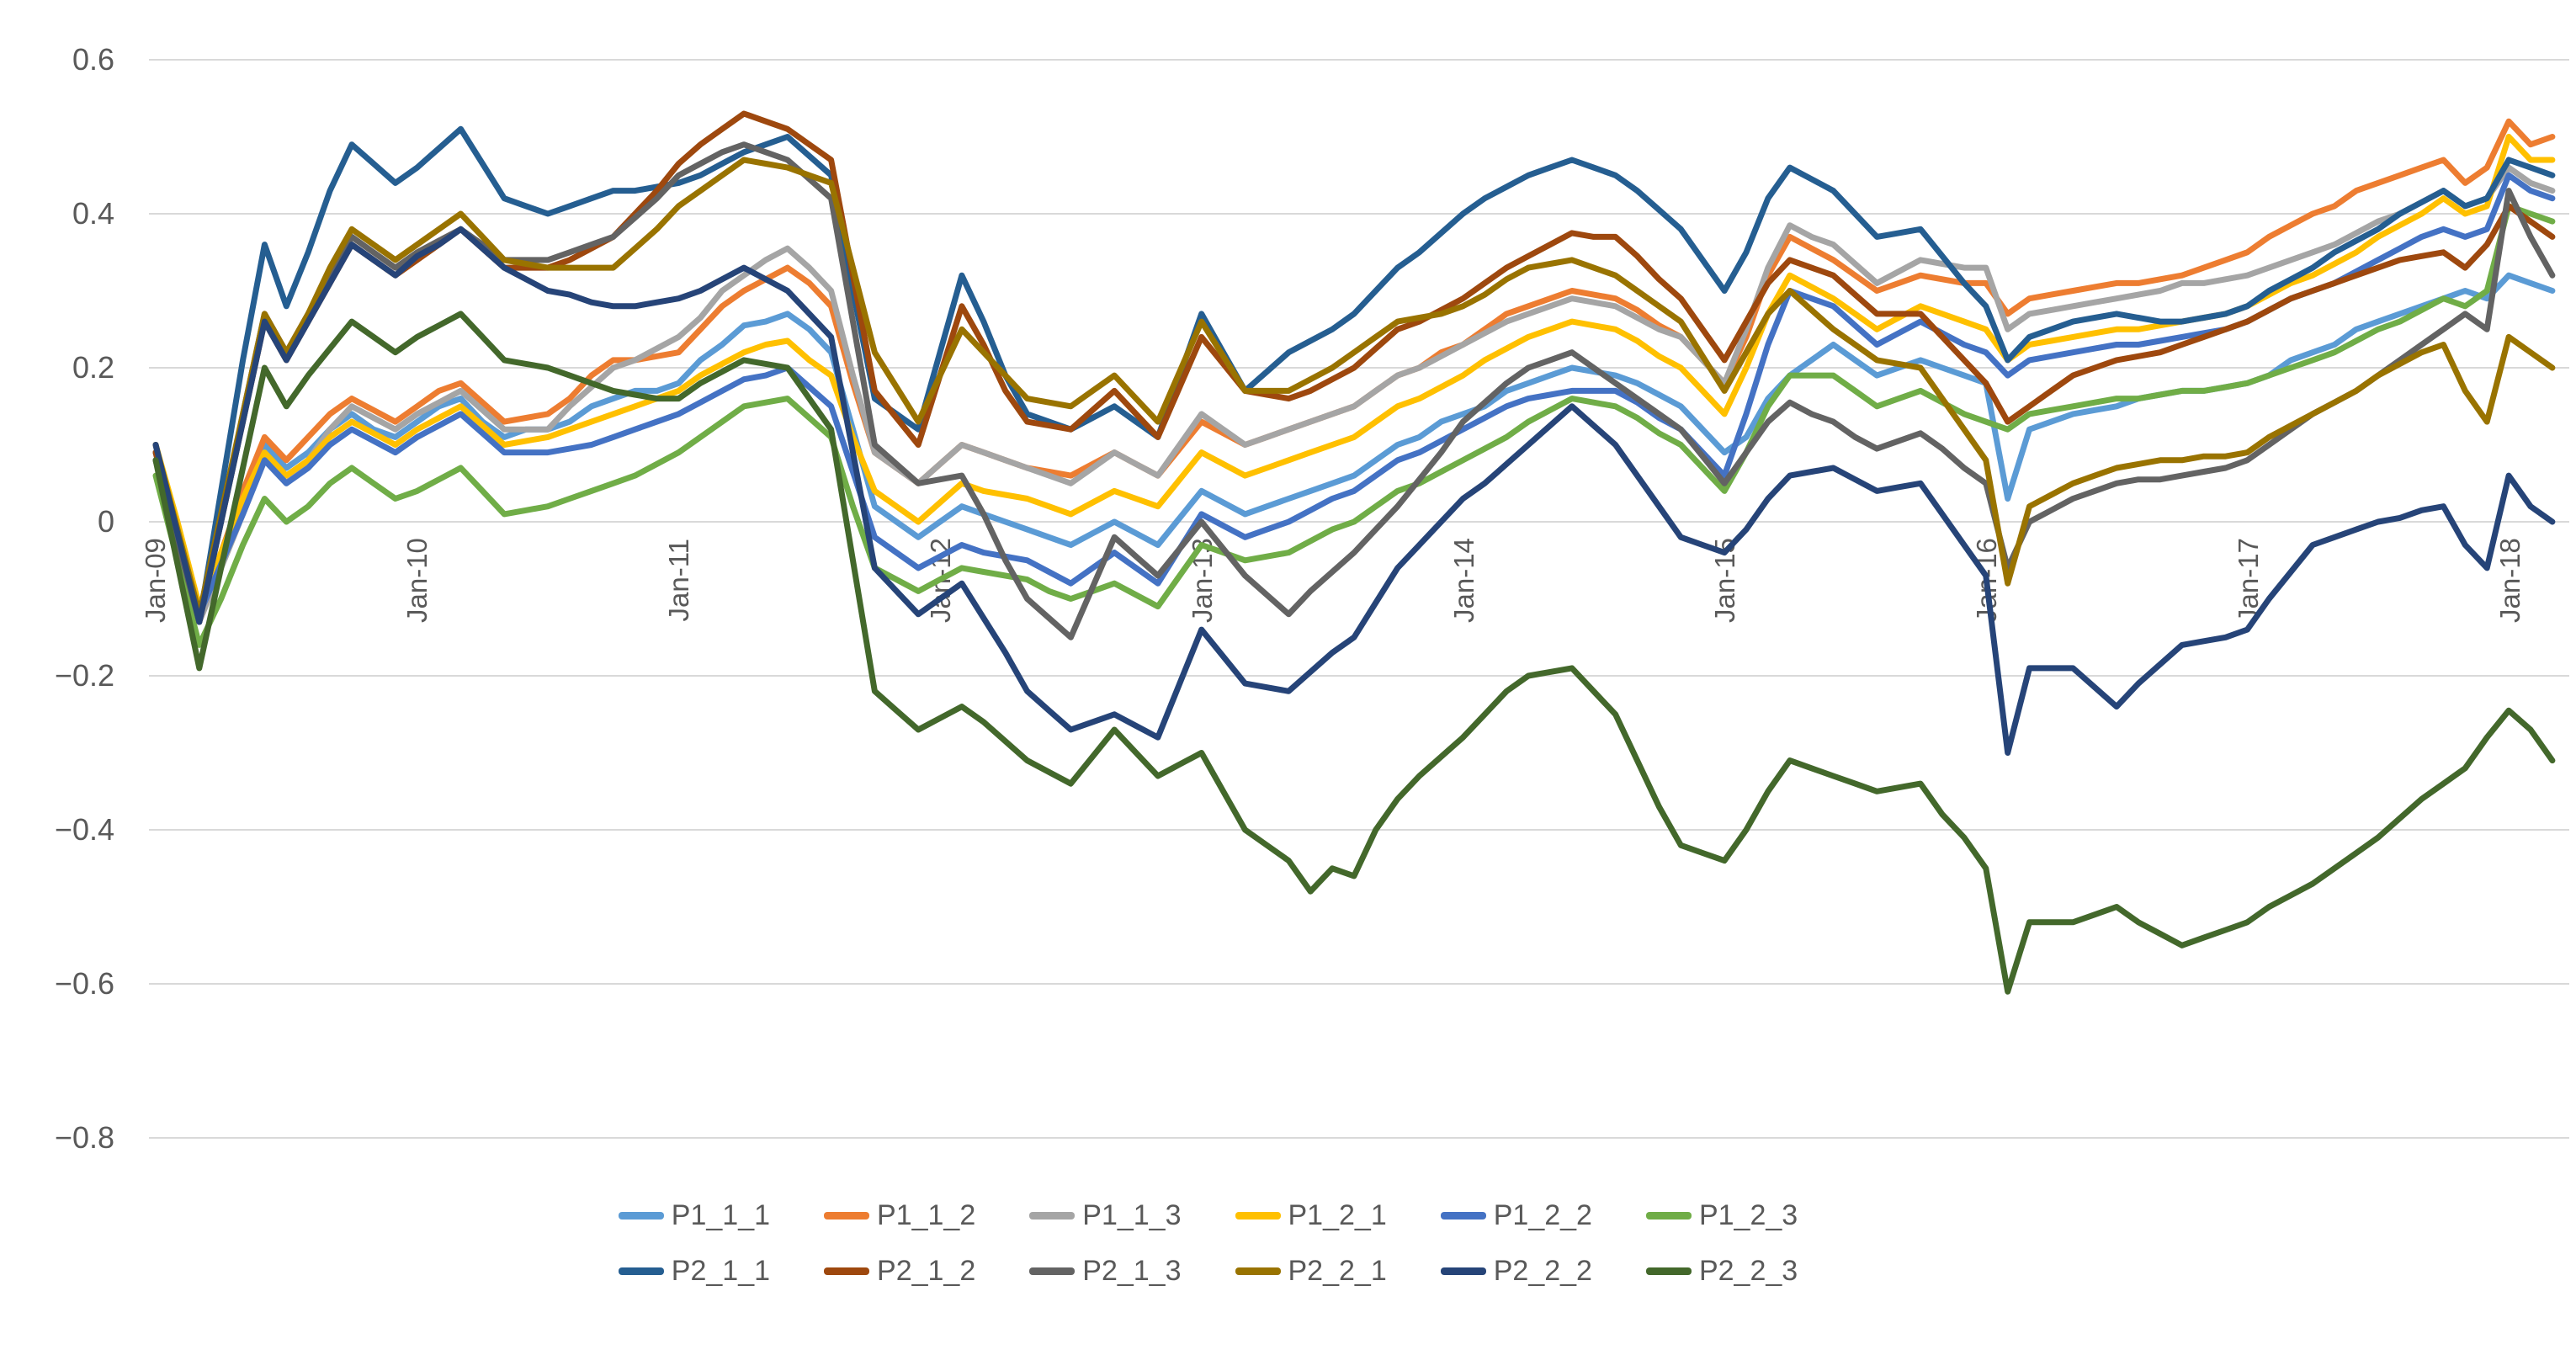  I want to click on legend-item: P2_2_3, so click(1721, 1271).